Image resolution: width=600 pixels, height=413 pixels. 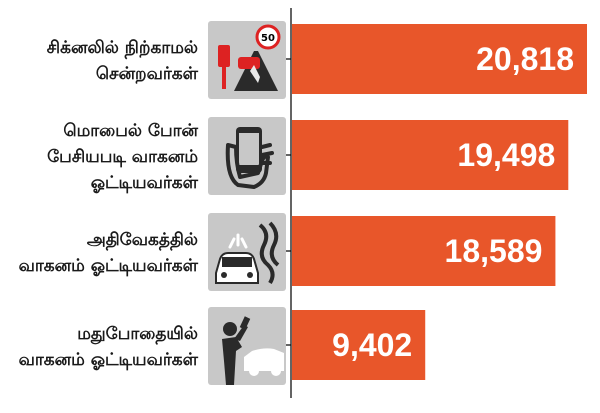 What do you see at coordinates (137, 334) in the screenshot?
I see `category-label: மதுபோதையில்` at bounding box center [137, 334].